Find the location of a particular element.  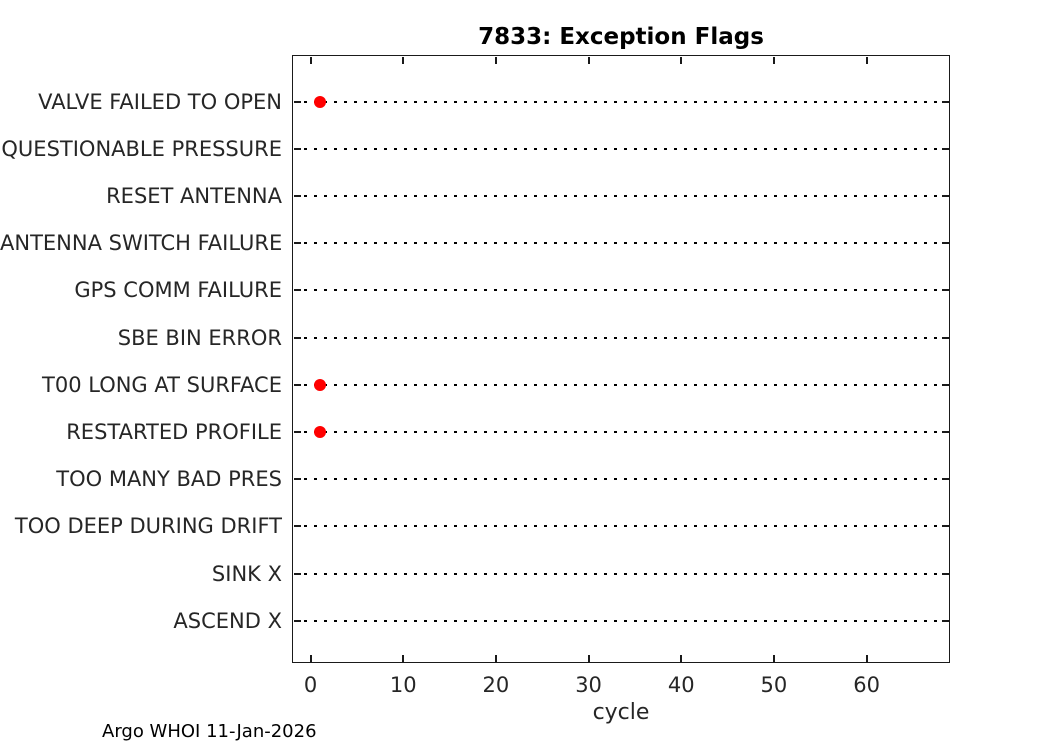

y-axis-category-label: ASCEND X is located at coordinates (227, 620).